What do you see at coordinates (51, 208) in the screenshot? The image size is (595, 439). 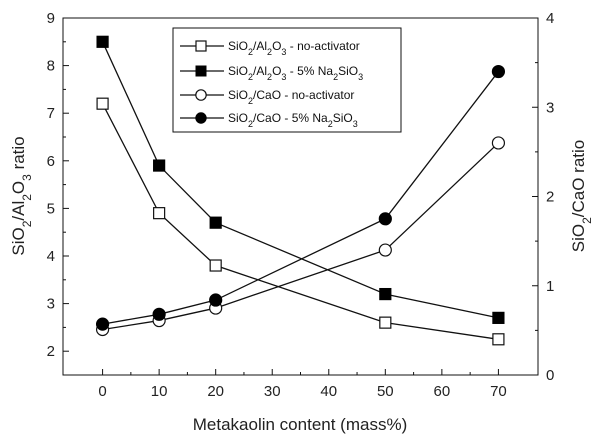 I see `left-y-tick-label: 5` at bounding box center [51, 208].